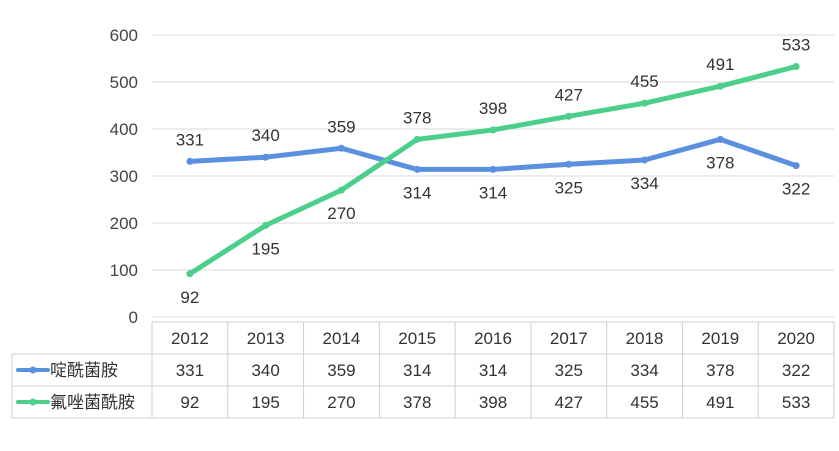 The height and width of the screenshot is (451, 839). What do you see at coordinates (124, 270) in the screenshot?
I see `y-tick-label: 100` at bounding box center [124, 270].